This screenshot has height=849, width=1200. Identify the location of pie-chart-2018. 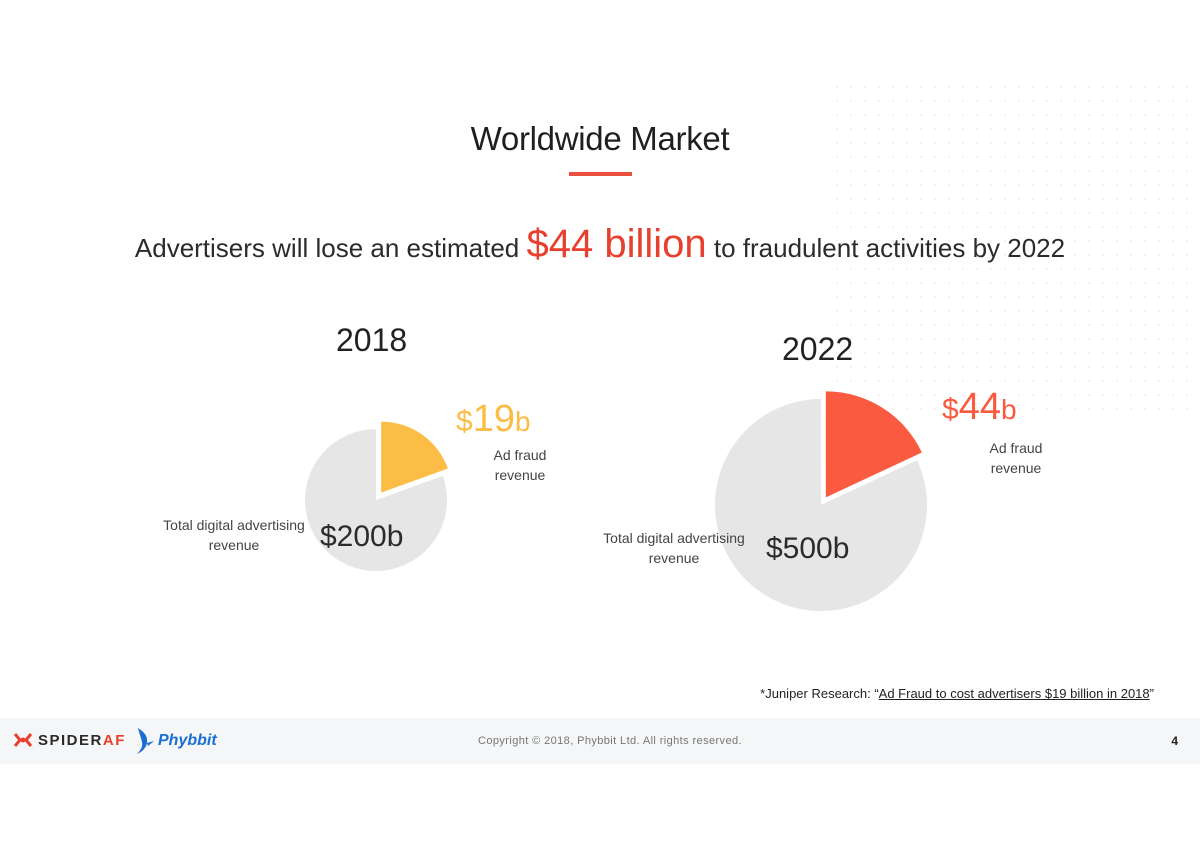
(376, 496).